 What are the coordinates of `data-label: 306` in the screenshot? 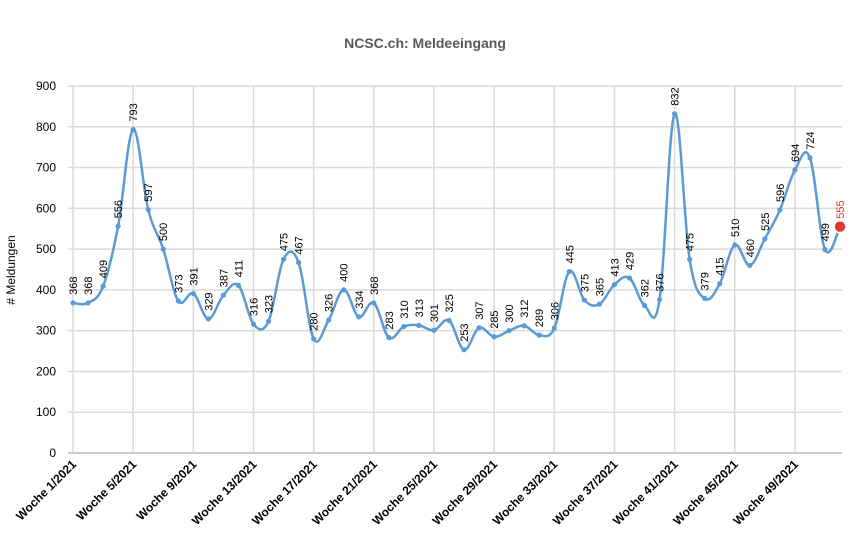 It's located at (555, 311).